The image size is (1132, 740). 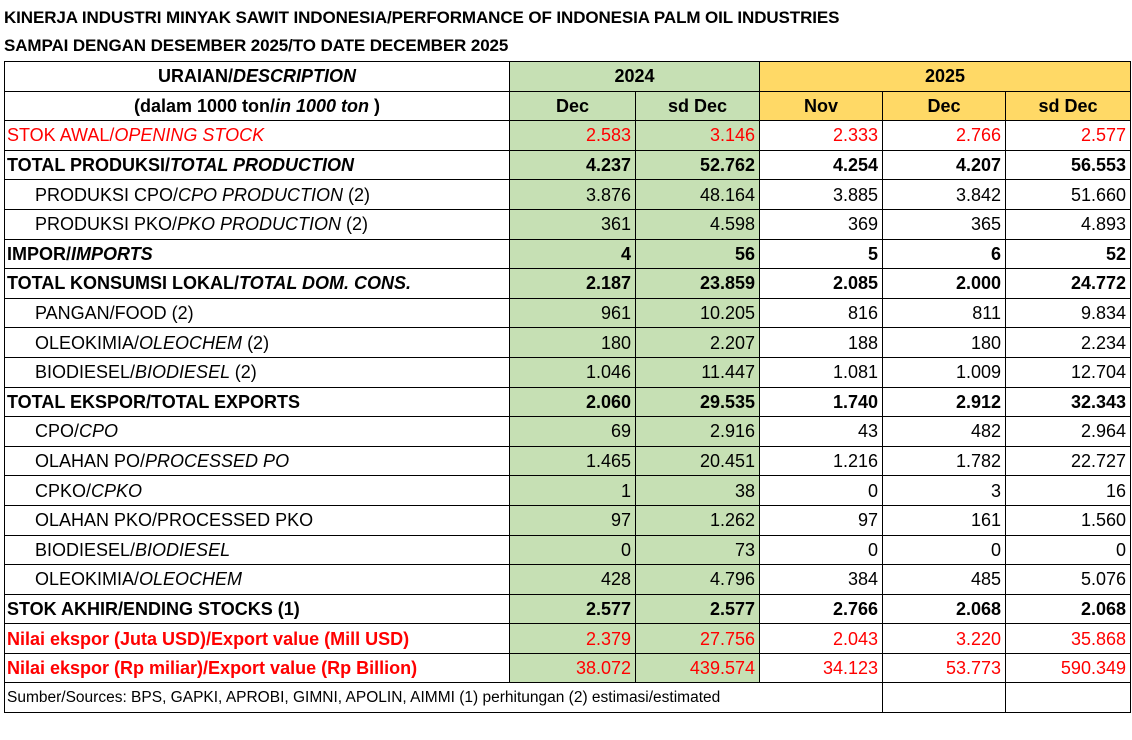 I want to click on cell-2025-sd-dec: 9.834, so click(x=1068, y=313).